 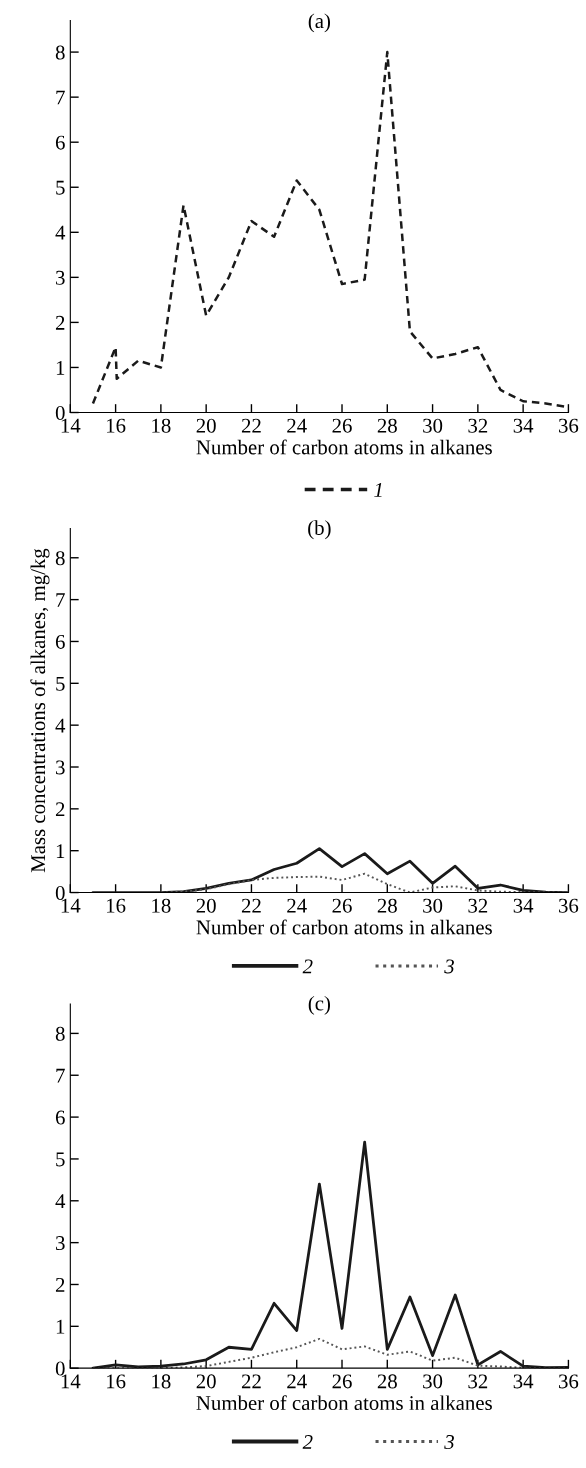 What do you see at coordinates (319, 23) in the screenshot?
I see `chart-title: (a)` at bounding box center [319, 23].